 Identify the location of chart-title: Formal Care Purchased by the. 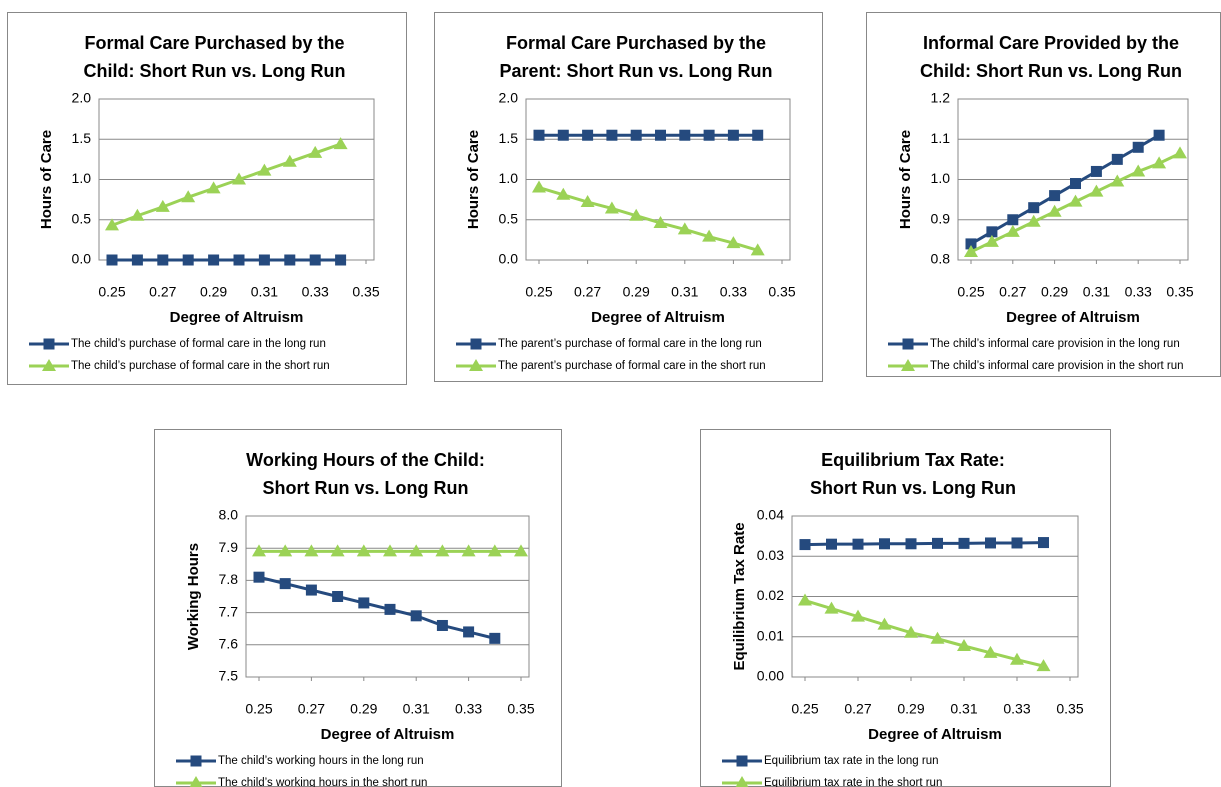
(214, 43).